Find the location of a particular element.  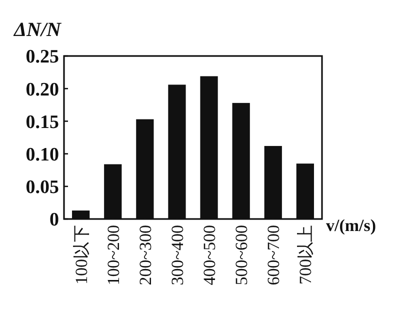

x-axis-title: v/(m/s) is located at coordinates (351, 225).